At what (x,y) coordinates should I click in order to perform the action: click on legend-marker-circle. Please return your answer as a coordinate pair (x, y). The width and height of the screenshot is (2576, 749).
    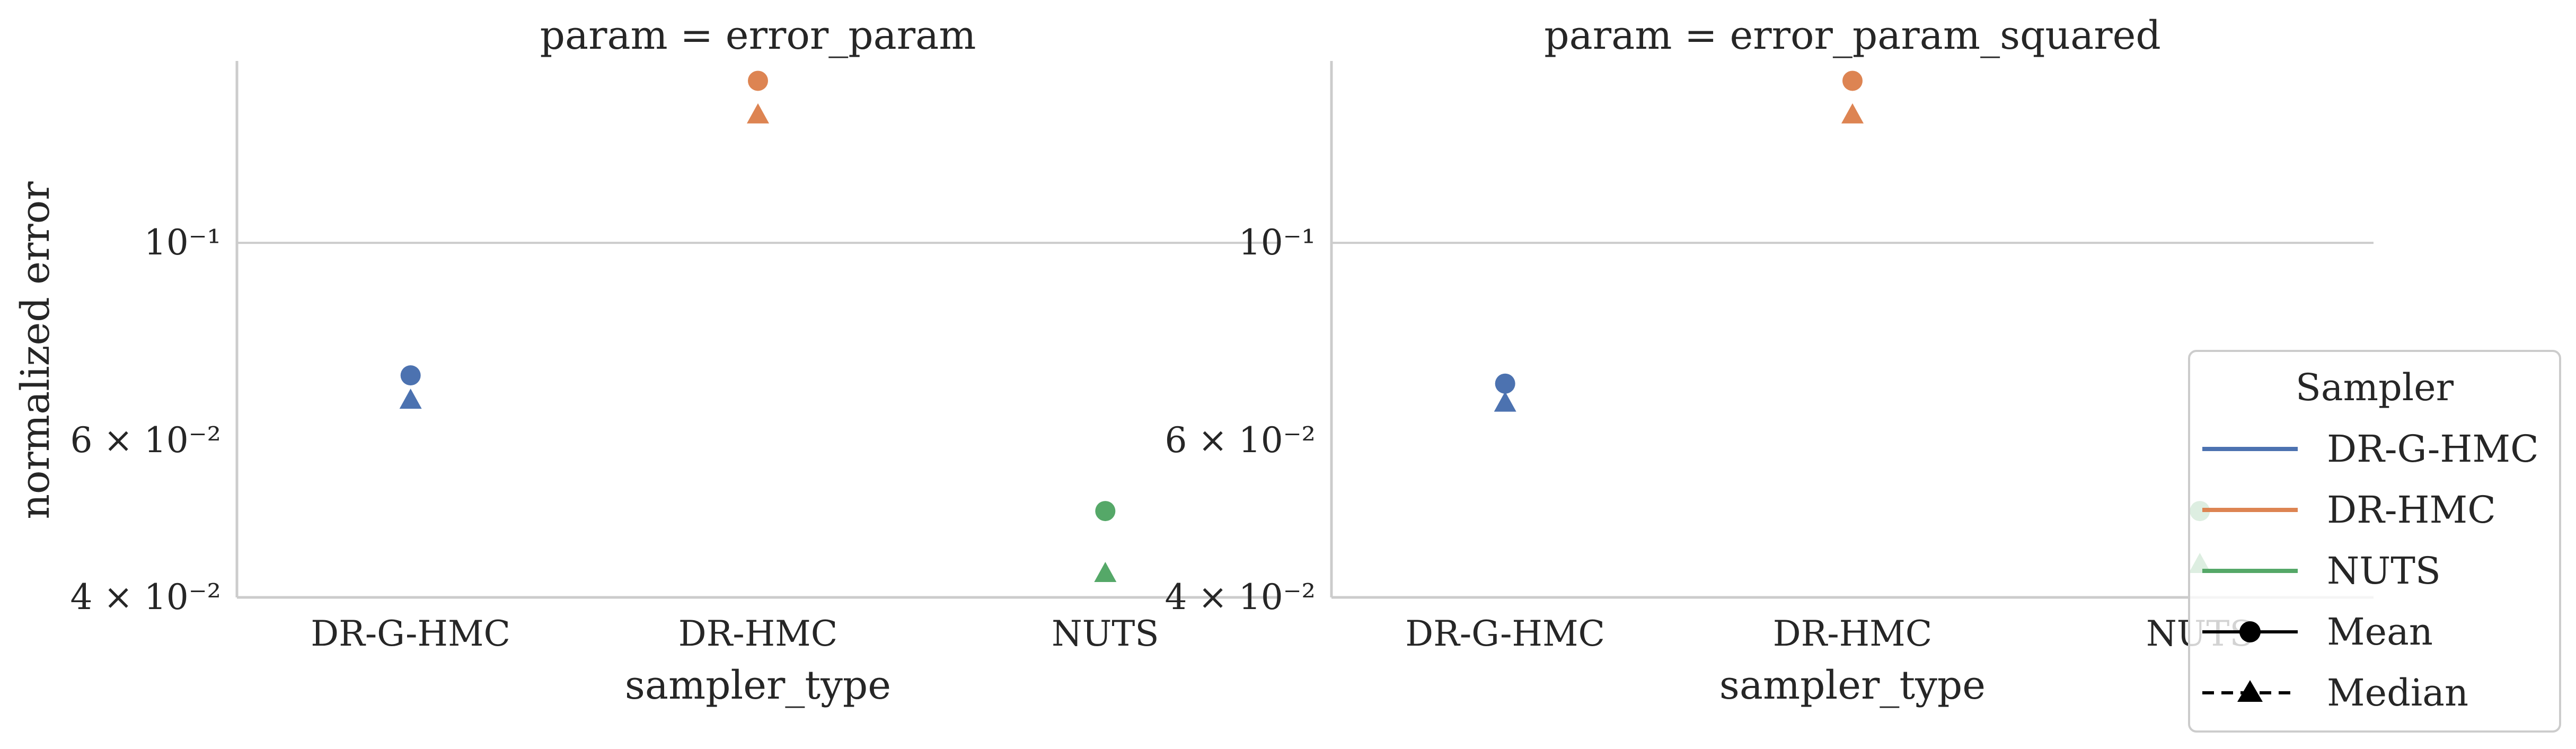
    Looking at the image, I should click on (2250, 631).